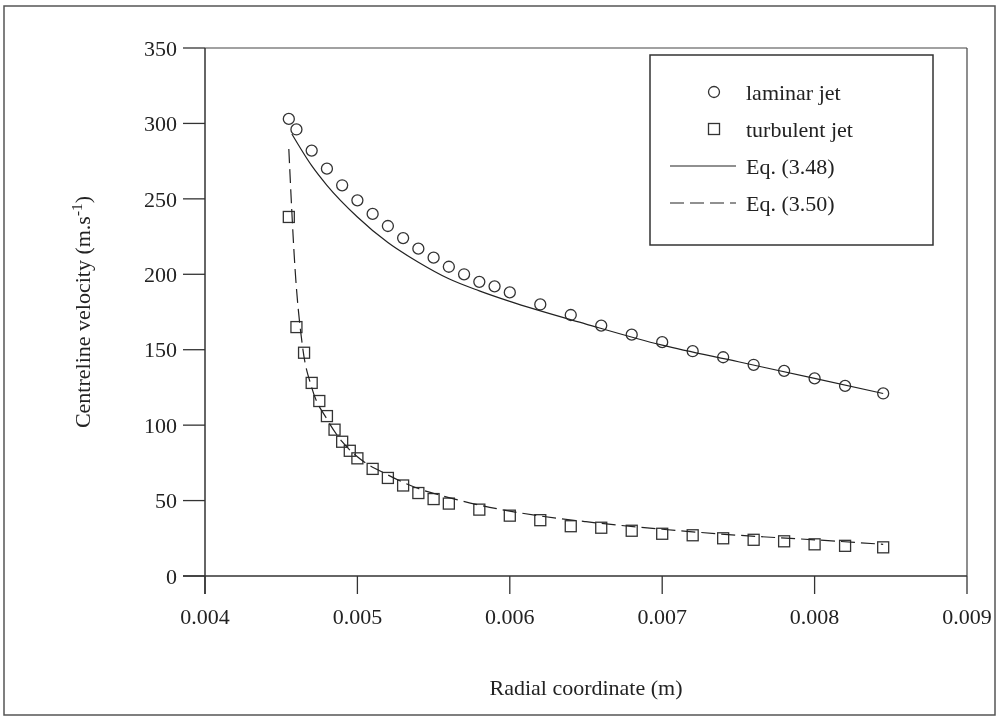 The width and height of the screenshot is (1001, 721). I want to click on y-tick-label: 150, so click(160, 350).